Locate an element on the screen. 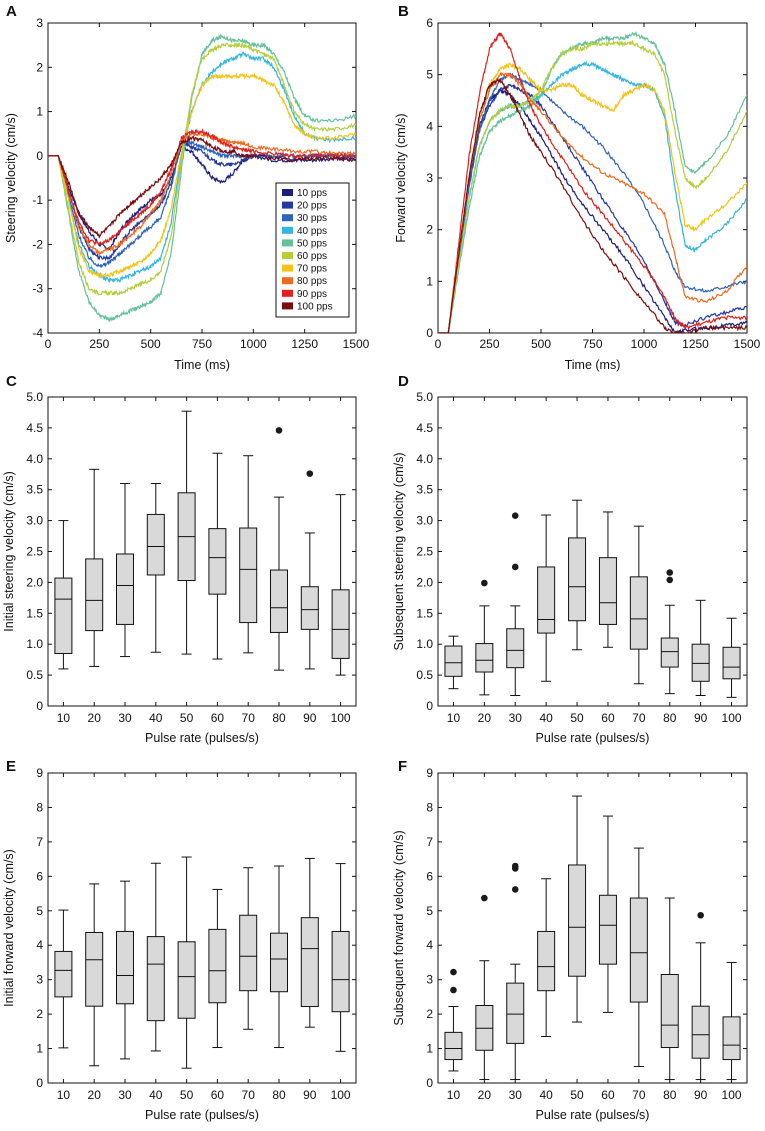 The width and height of the screenshot is (765, 1131). y-tick-label: -4 is located at coordinates (37, 333).